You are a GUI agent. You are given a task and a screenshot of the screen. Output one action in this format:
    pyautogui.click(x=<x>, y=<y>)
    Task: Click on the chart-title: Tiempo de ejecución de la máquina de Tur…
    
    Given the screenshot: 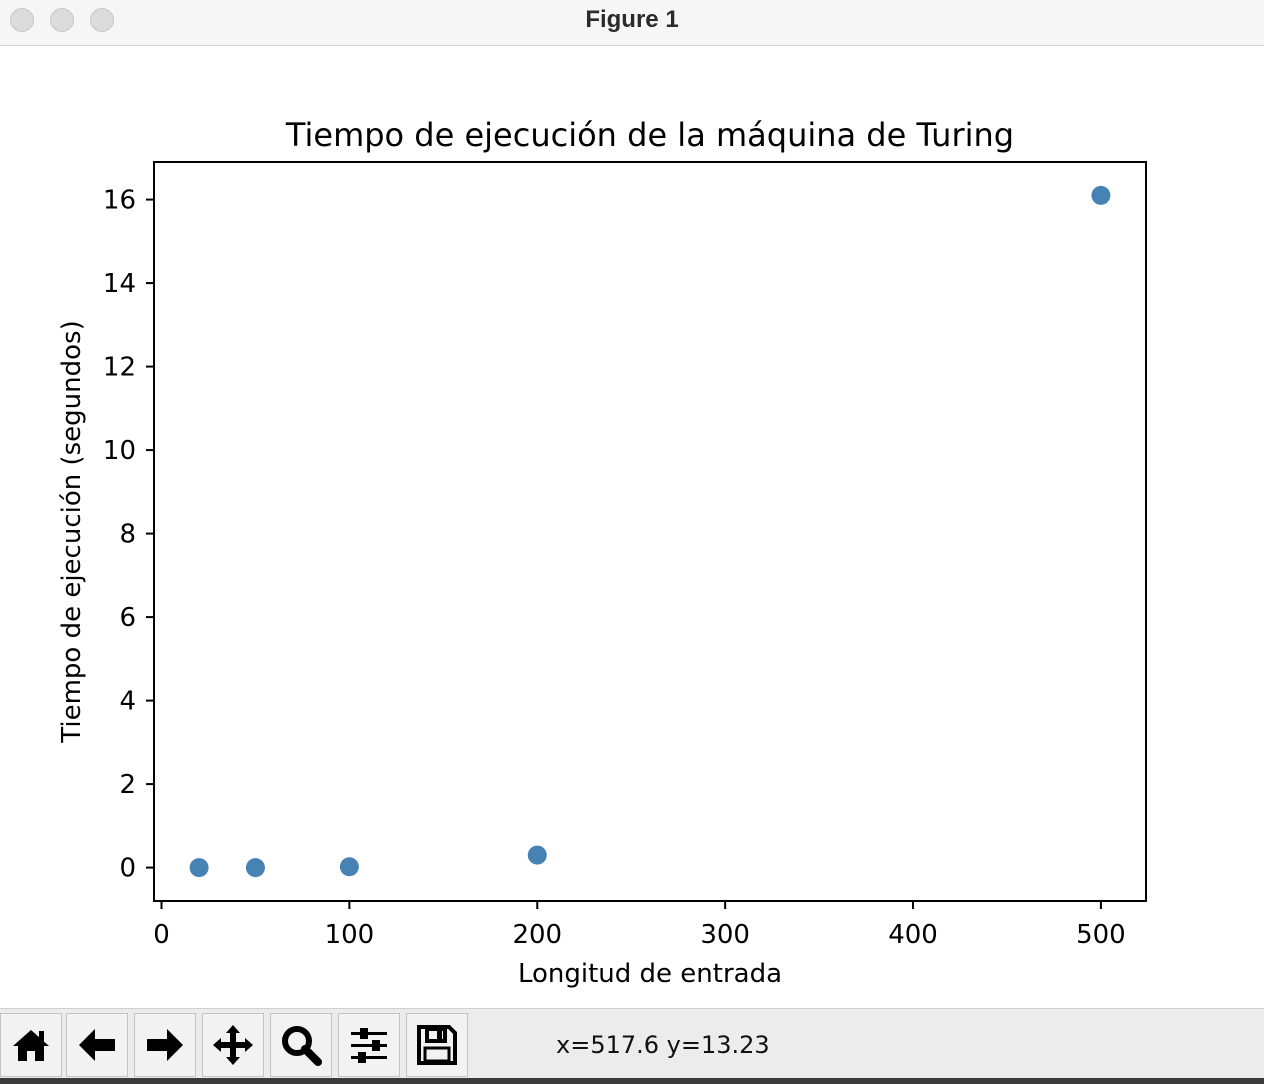 What is the action you would take?
    pyautogui.click(x=649, y=135)
    